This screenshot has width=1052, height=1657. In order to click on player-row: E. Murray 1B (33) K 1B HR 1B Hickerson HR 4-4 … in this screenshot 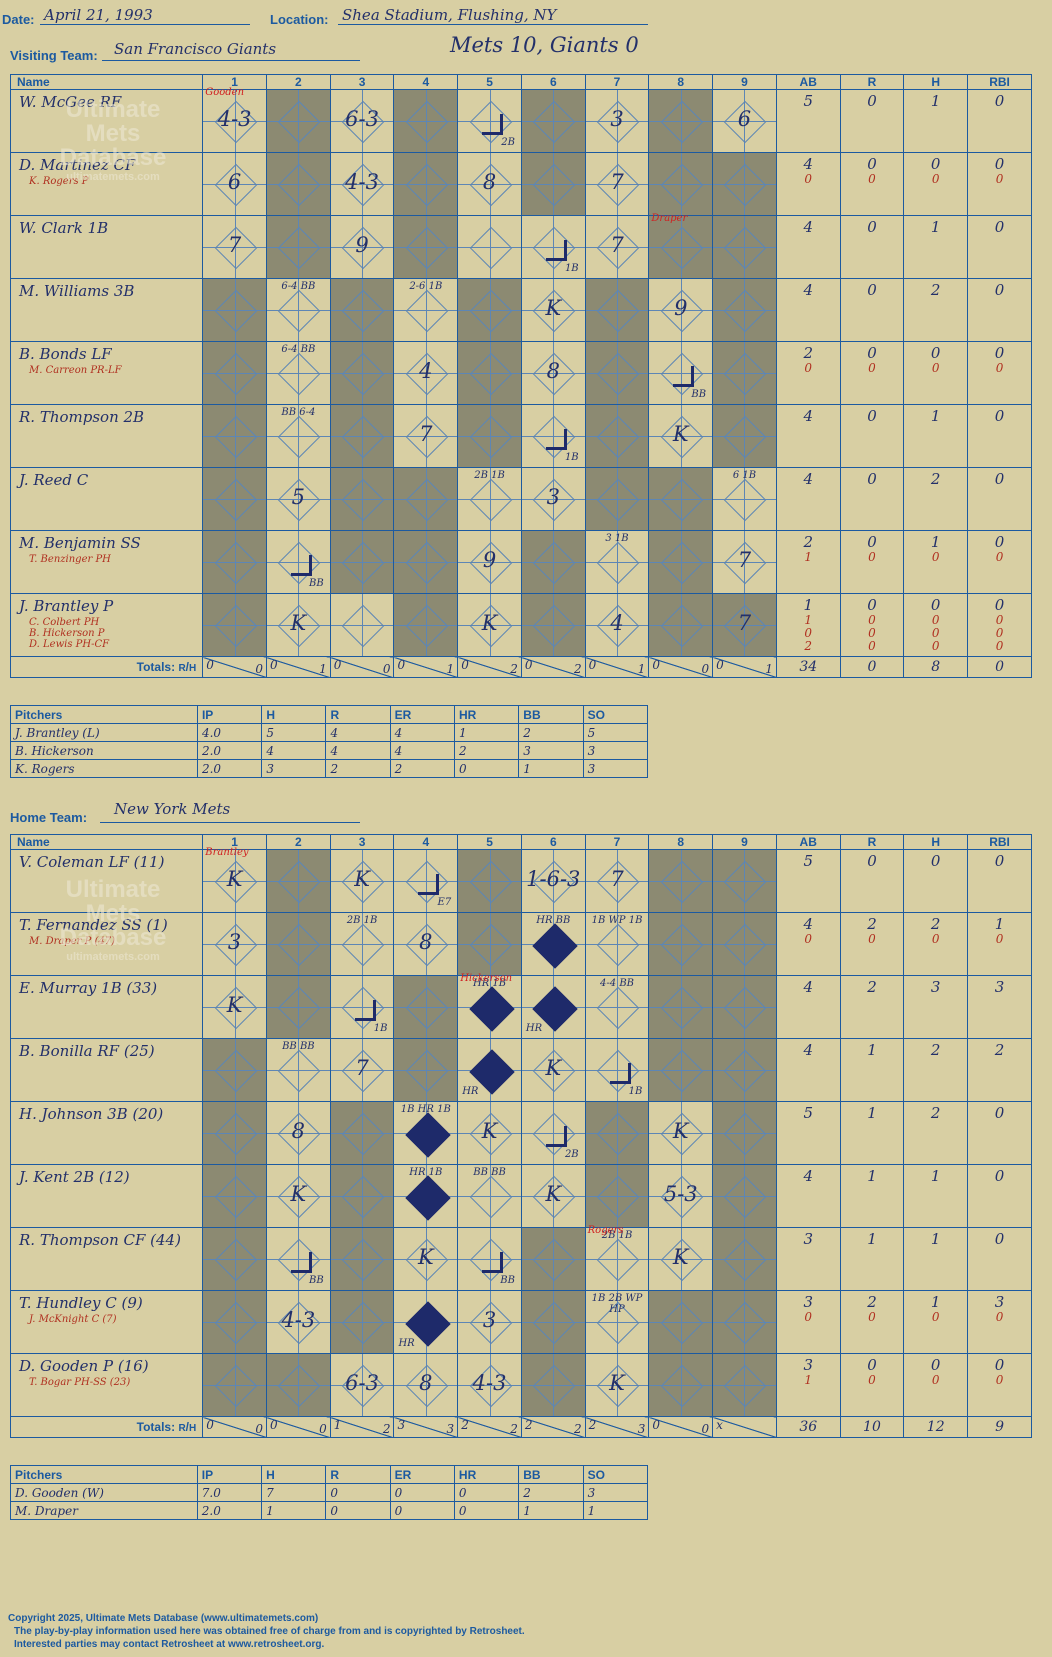, I will do `click(520, 1006)`.